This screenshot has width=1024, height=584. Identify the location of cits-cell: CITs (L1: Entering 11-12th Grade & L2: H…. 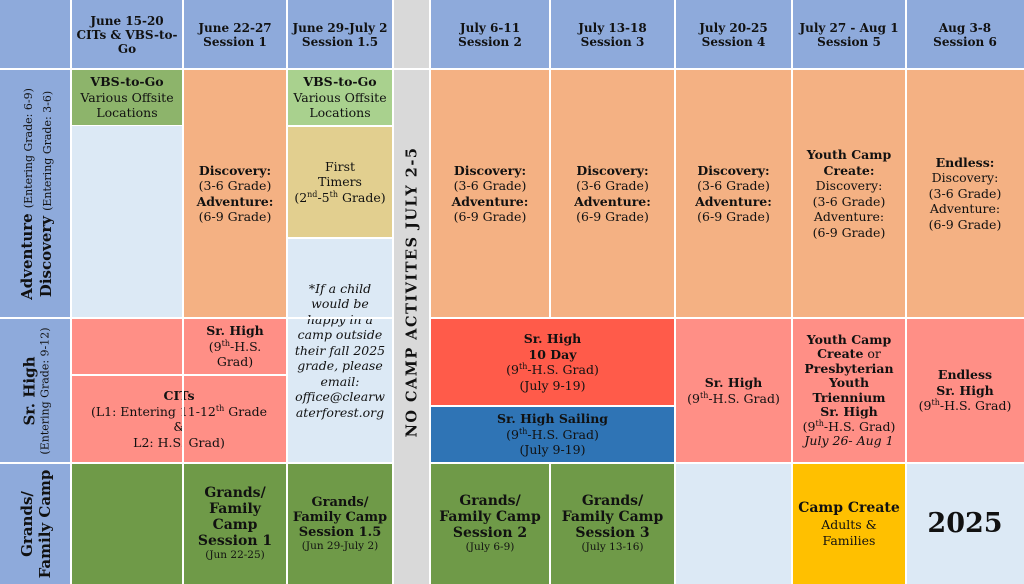
(179, 419).